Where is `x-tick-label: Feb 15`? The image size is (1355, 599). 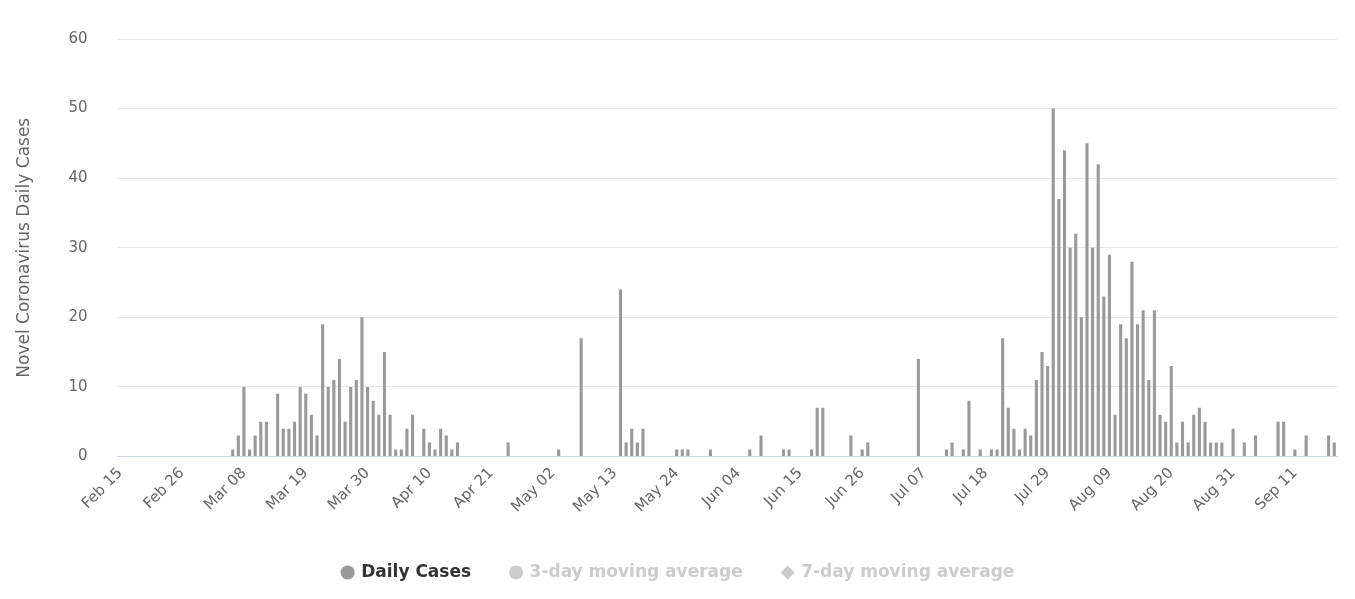
x-tick-label: Feb 15 is located at coordinates (101, 488).